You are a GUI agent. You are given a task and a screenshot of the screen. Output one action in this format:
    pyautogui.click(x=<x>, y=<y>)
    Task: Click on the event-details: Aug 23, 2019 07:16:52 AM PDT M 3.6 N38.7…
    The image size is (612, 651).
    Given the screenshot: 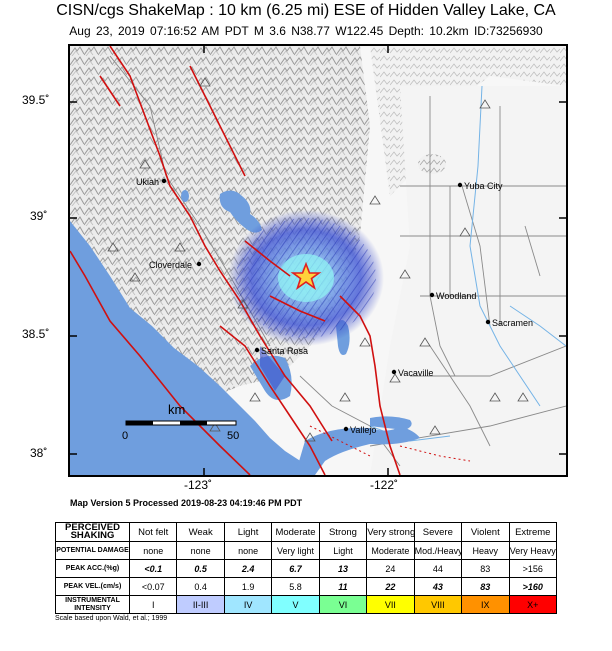 What is the action you would take?
    pyautogui.click(x=306, y=31)
    